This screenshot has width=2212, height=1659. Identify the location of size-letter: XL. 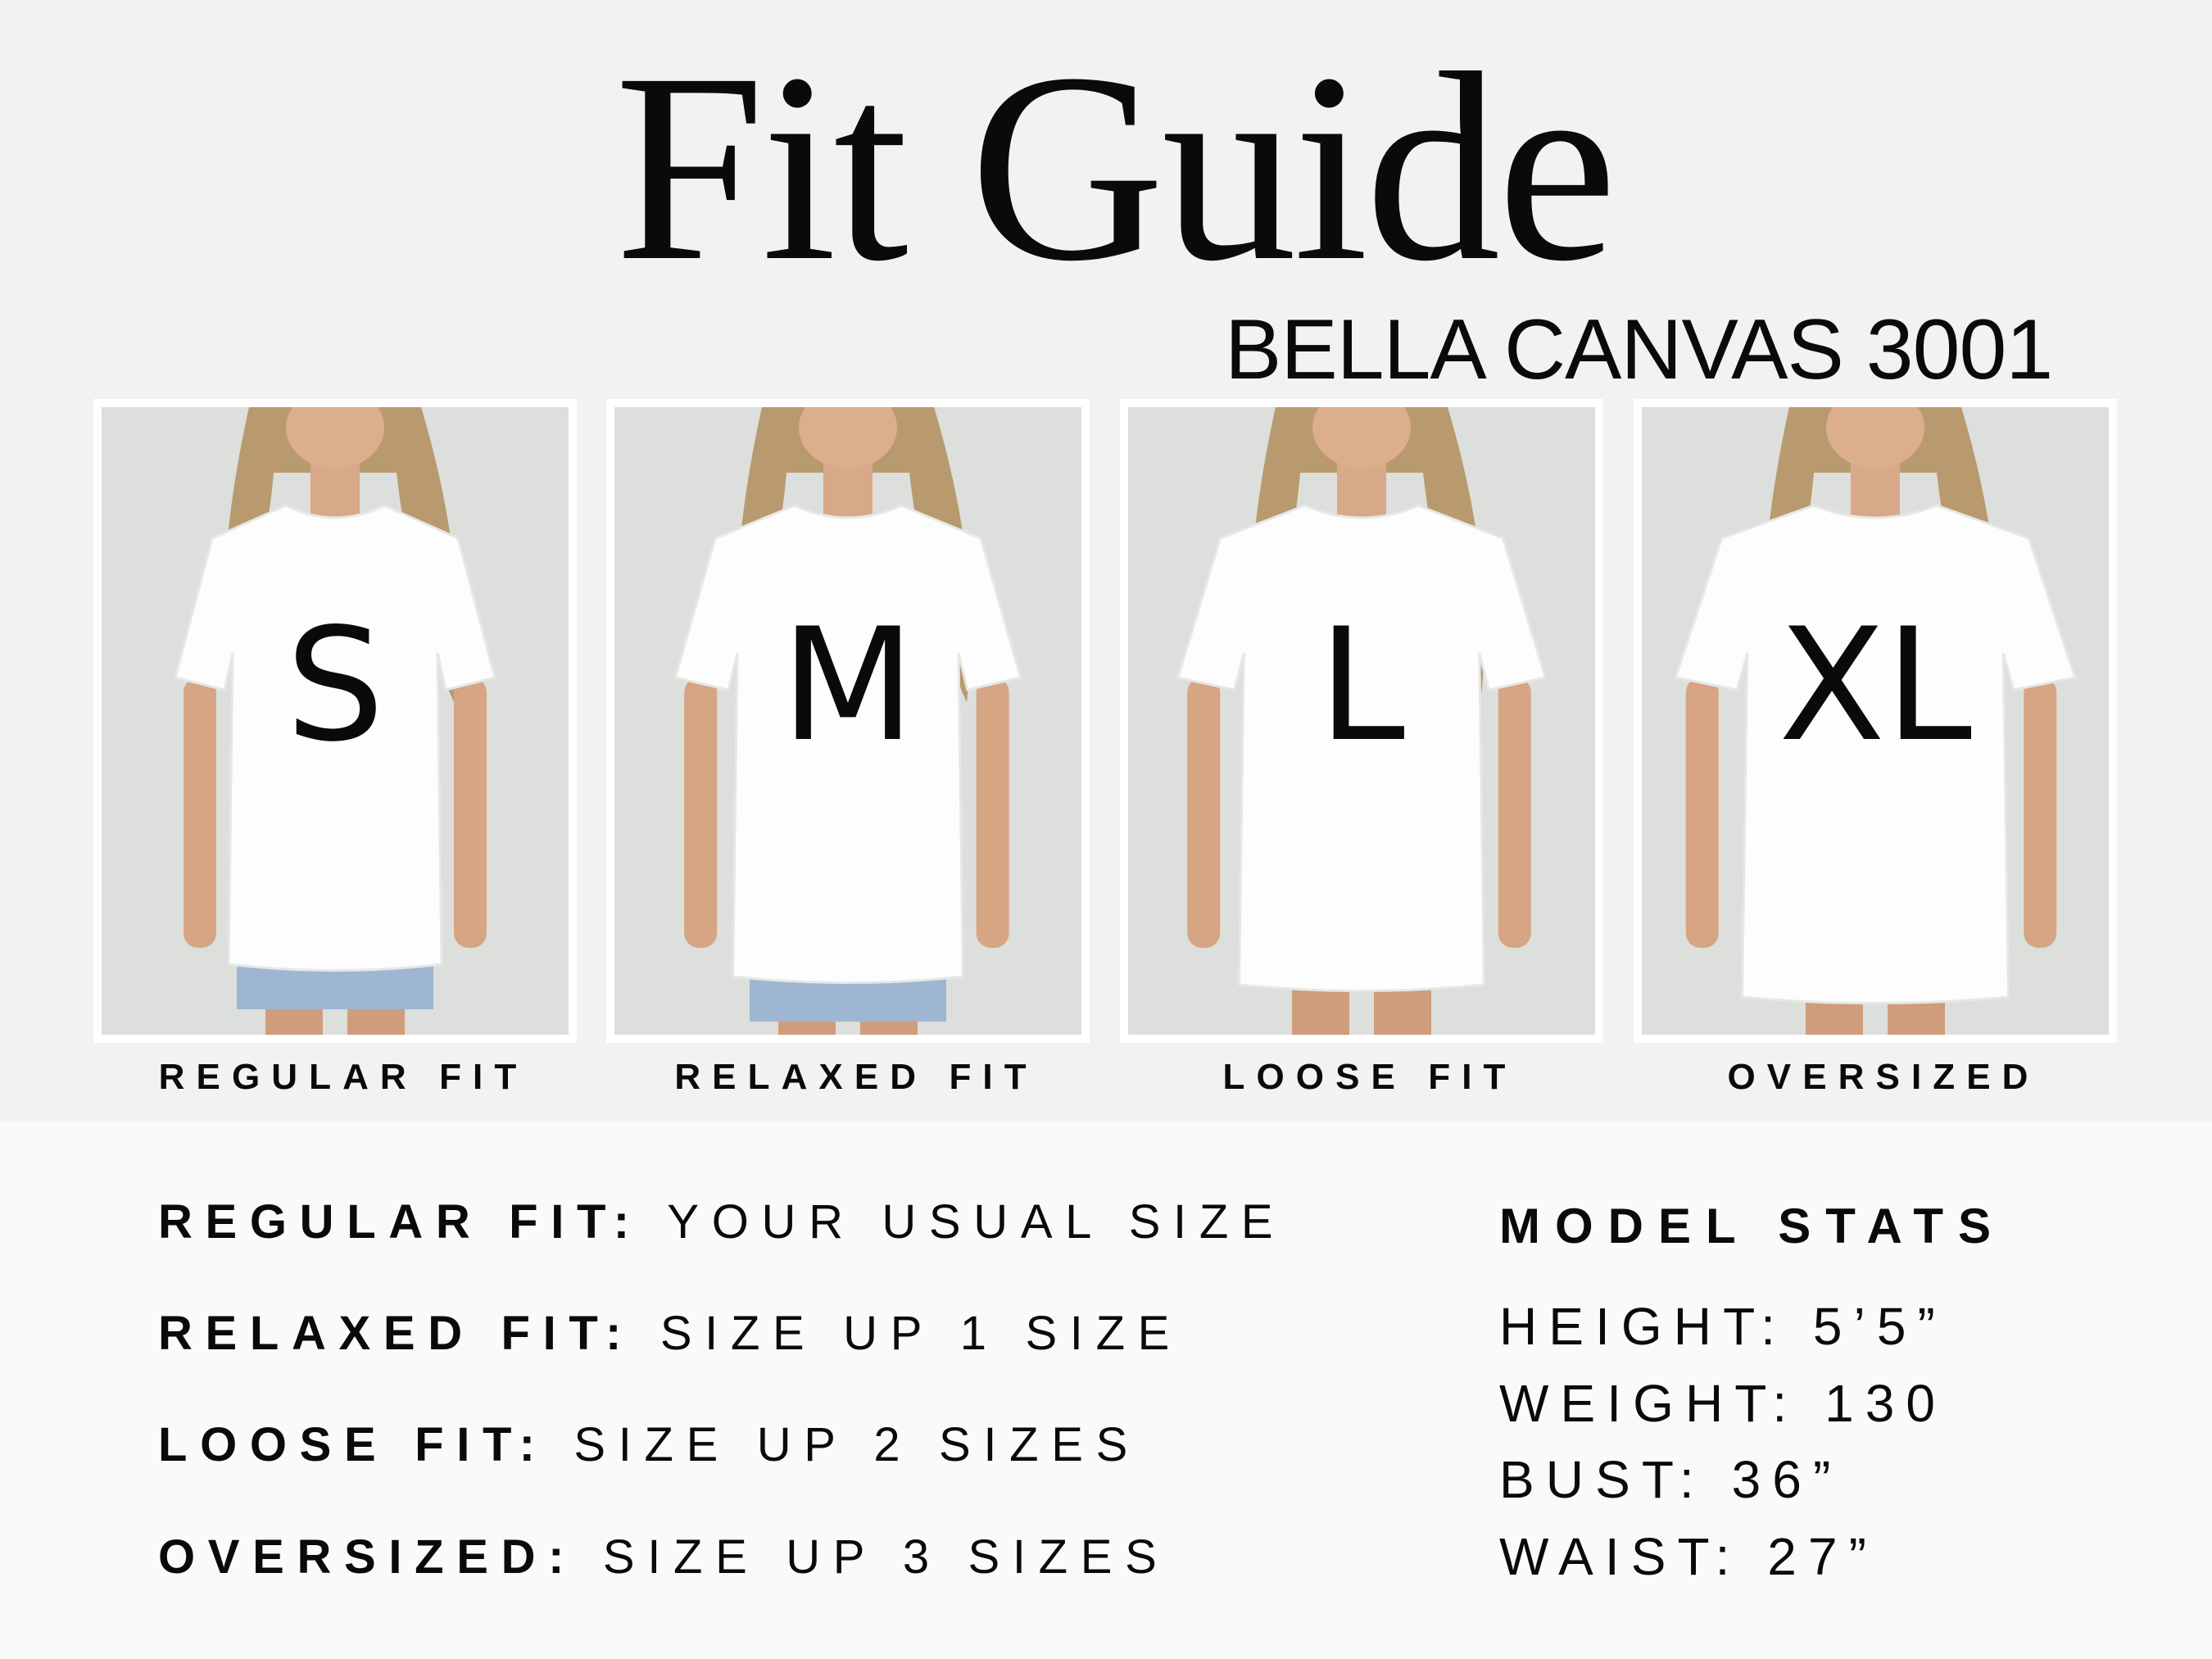
(1875, 685).